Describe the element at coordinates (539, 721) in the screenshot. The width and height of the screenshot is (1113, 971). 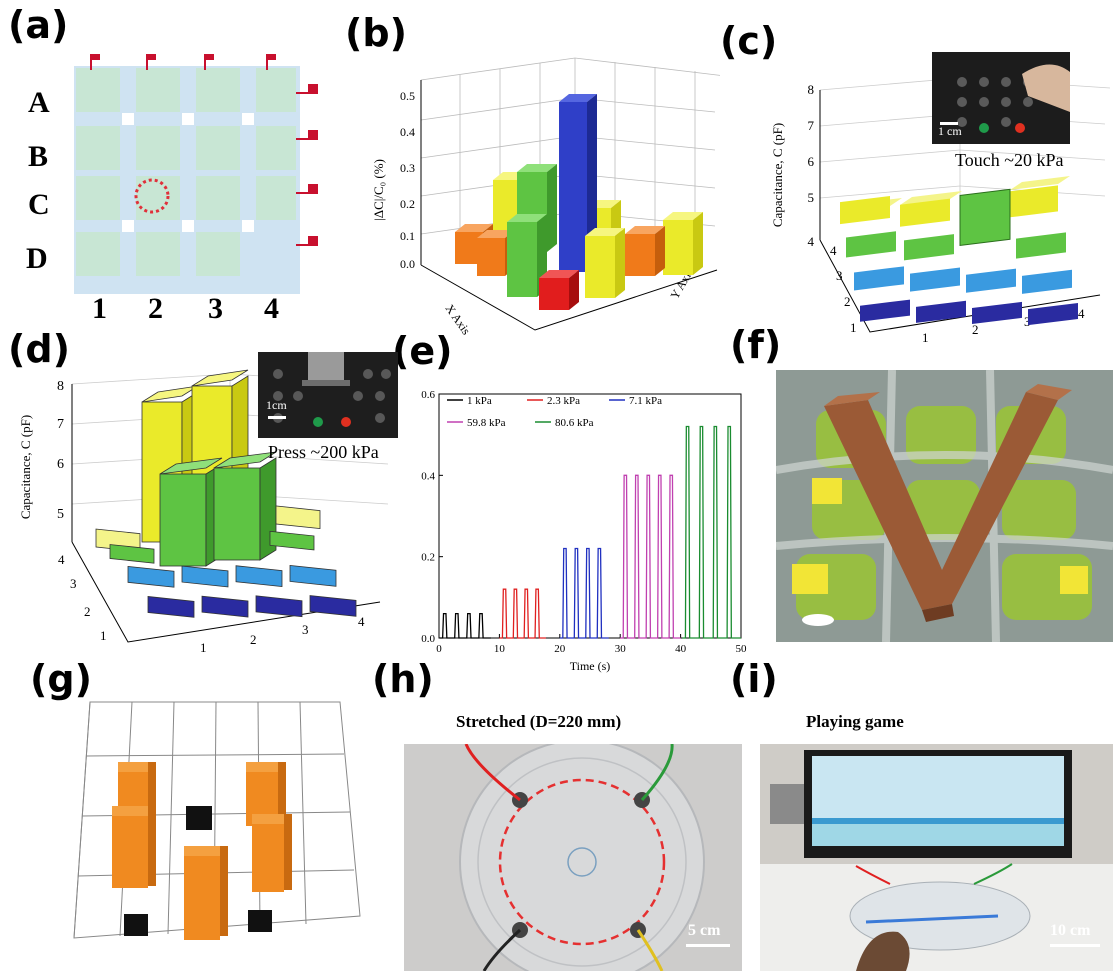
I see `h-title: Stretched (D=220 mm)` at that location.